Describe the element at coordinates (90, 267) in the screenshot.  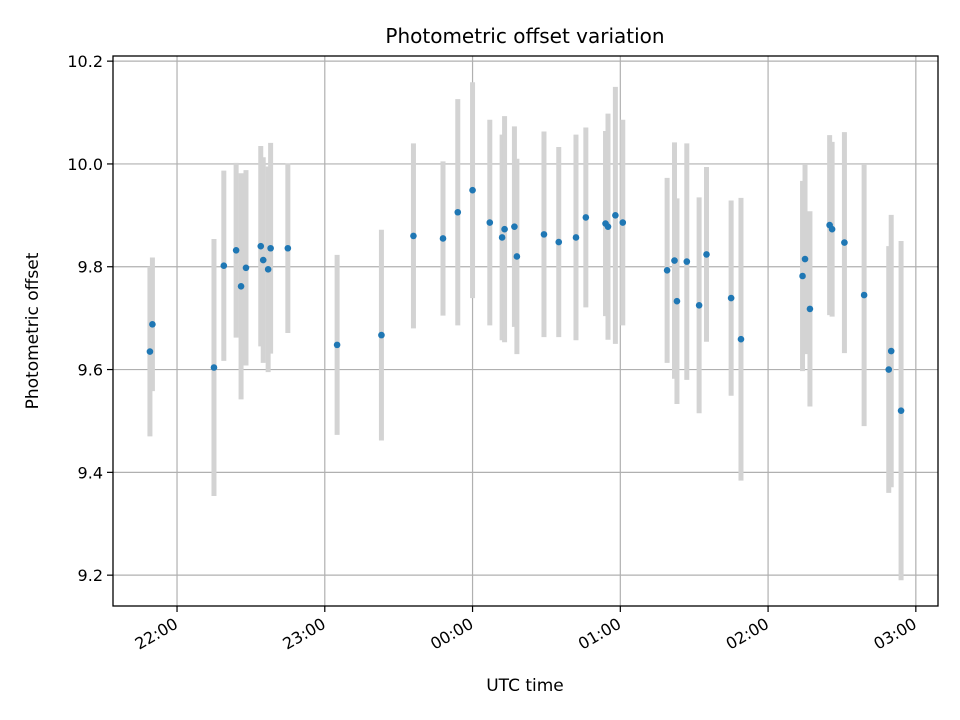
I see `y-tick-label: 9.8` at that location.